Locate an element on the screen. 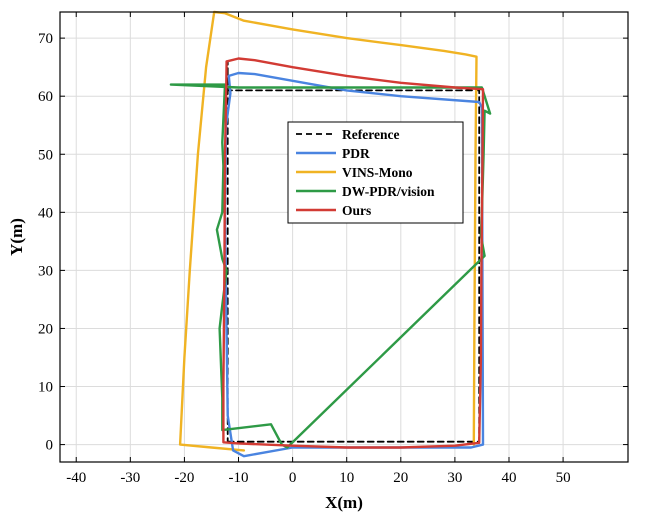 This screenshot has height=524, width=655. x-tick-label: -40 is located at coordinates (76, 478).